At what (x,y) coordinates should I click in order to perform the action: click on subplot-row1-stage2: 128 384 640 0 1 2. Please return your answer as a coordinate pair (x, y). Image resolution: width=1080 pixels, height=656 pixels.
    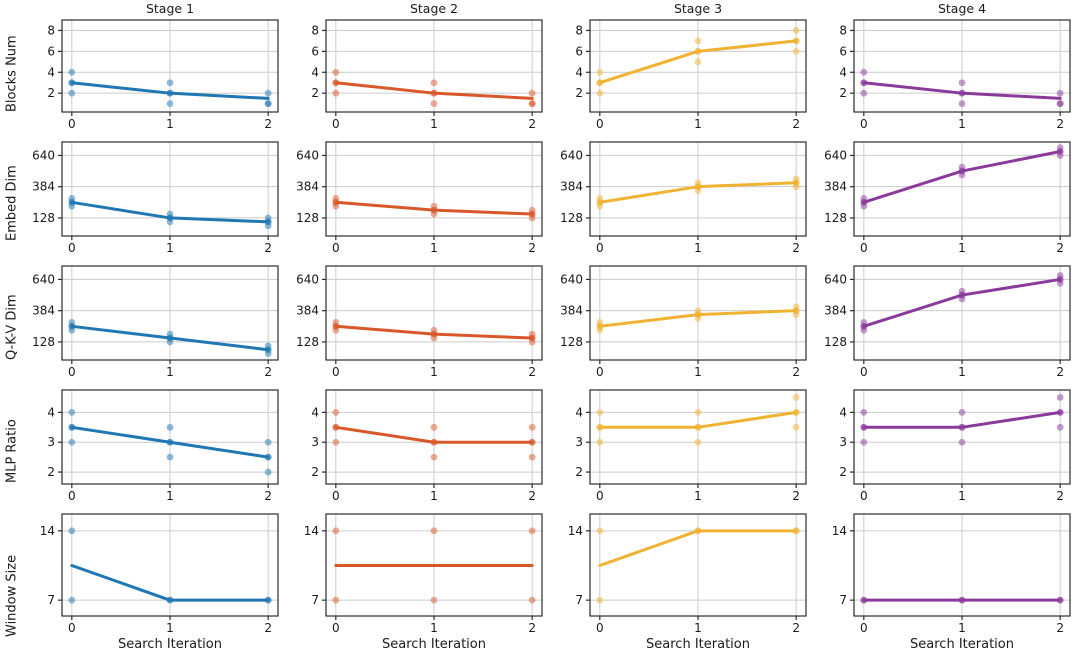
    Looking at the image, I should click on (419, 198).